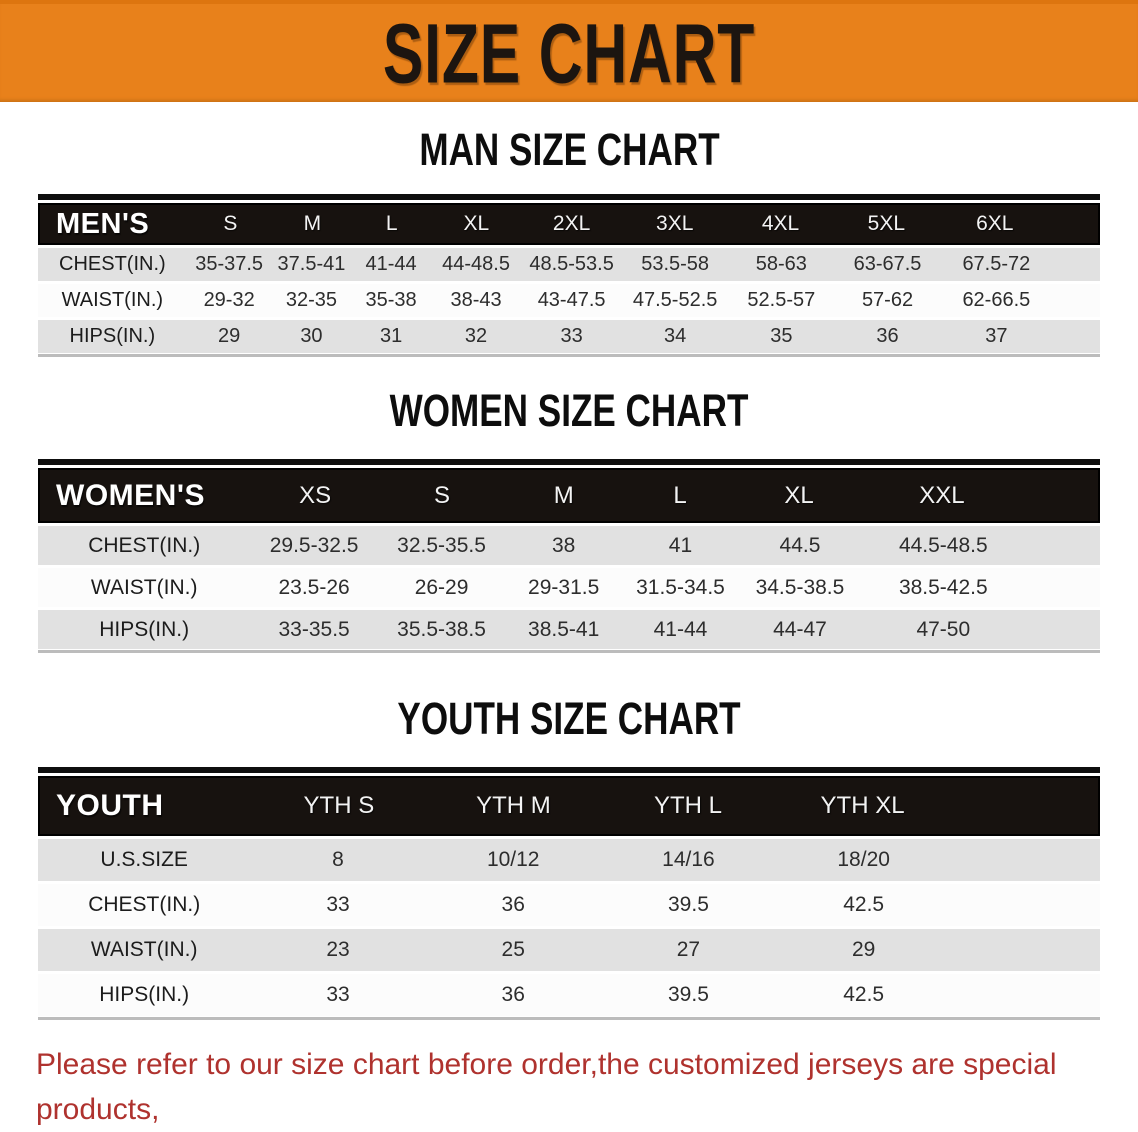 The height and width of the screenshot is (1132, 1138). I want to click on youth-column-header: YTH XL, so click(862, 805).